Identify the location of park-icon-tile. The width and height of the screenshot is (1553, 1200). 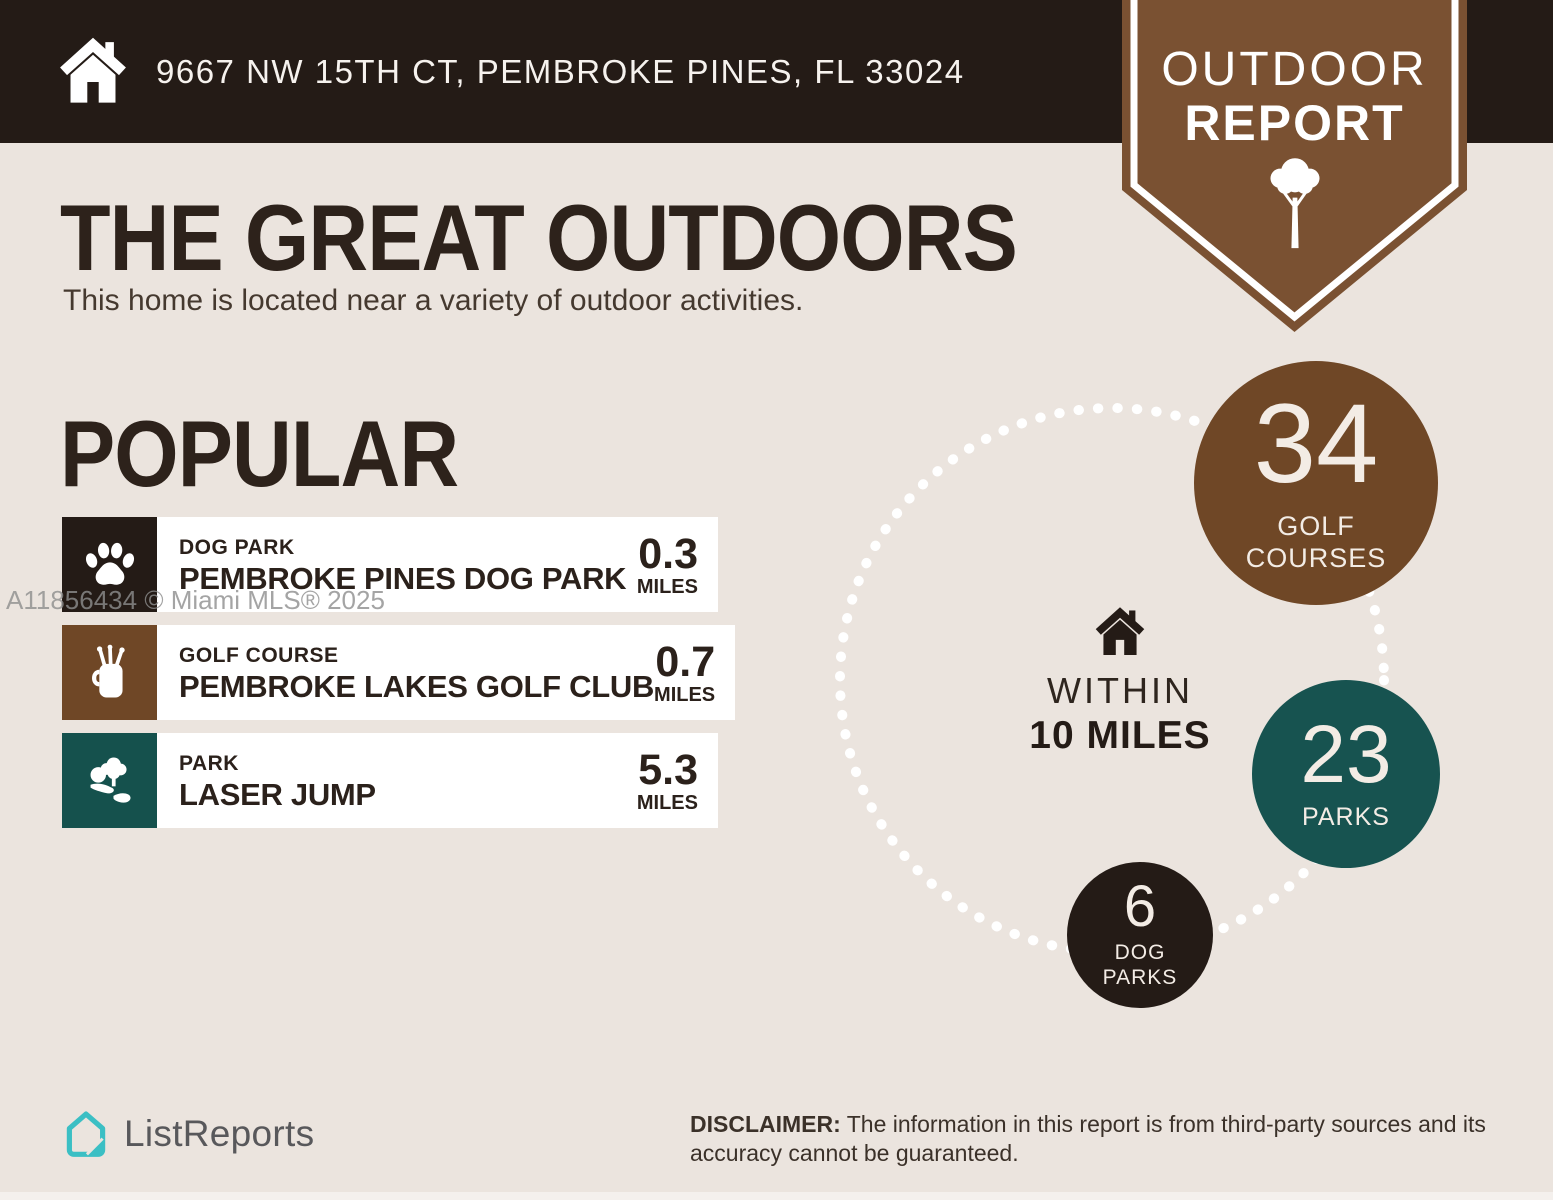
(109, 780).